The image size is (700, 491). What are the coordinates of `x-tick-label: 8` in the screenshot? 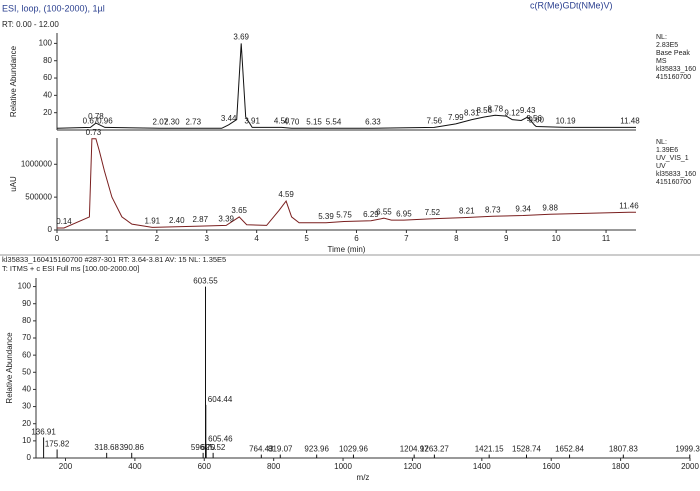 It's located at (456, 238).